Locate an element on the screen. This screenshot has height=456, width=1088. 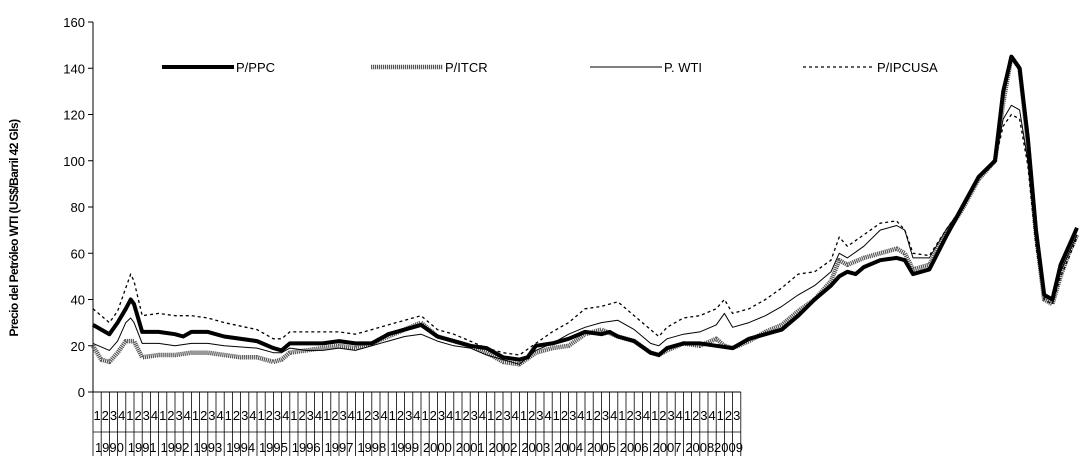
year-label: 2001 is located at coordinates (470, 447).